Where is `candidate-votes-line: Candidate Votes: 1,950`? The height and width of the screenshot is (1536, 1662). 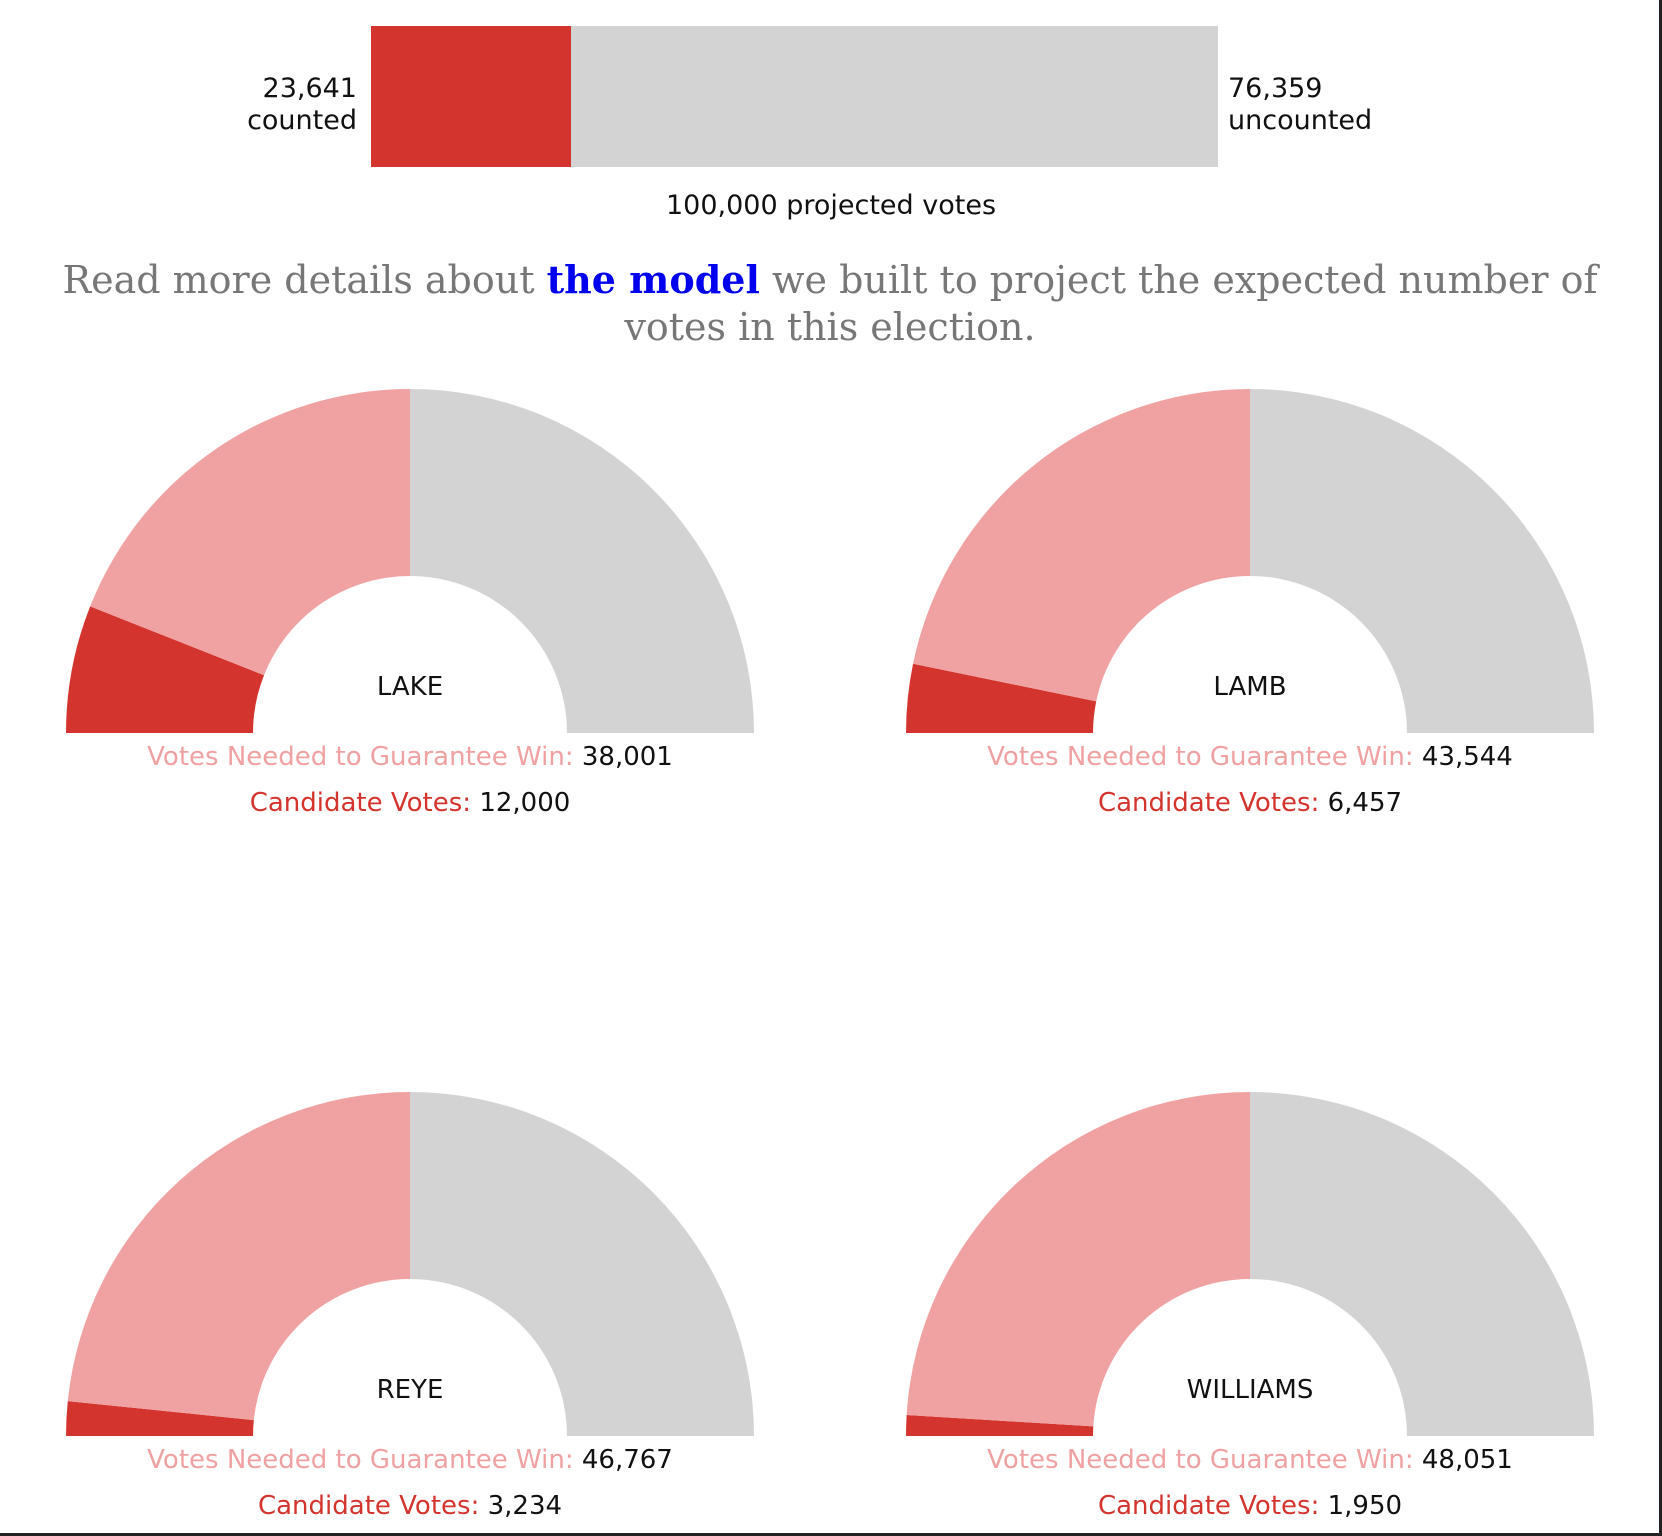
candidate-votes-line: Candidate Votes: 1,950 is located at coordinates (1250, 1506).